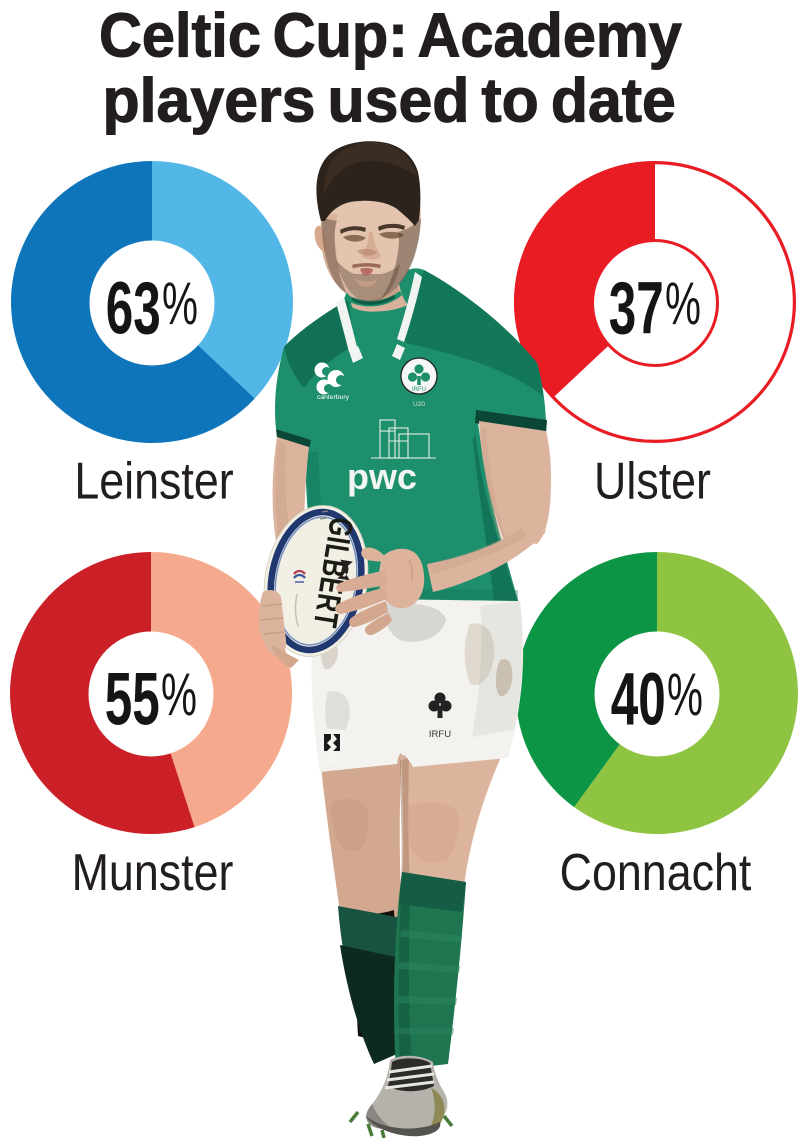 This screenshot has width=800, height=1138. What do you see at coordinates (382, 476) in the screenshot?
I see `svg-text: pwc` at bounding box center [382, 476].